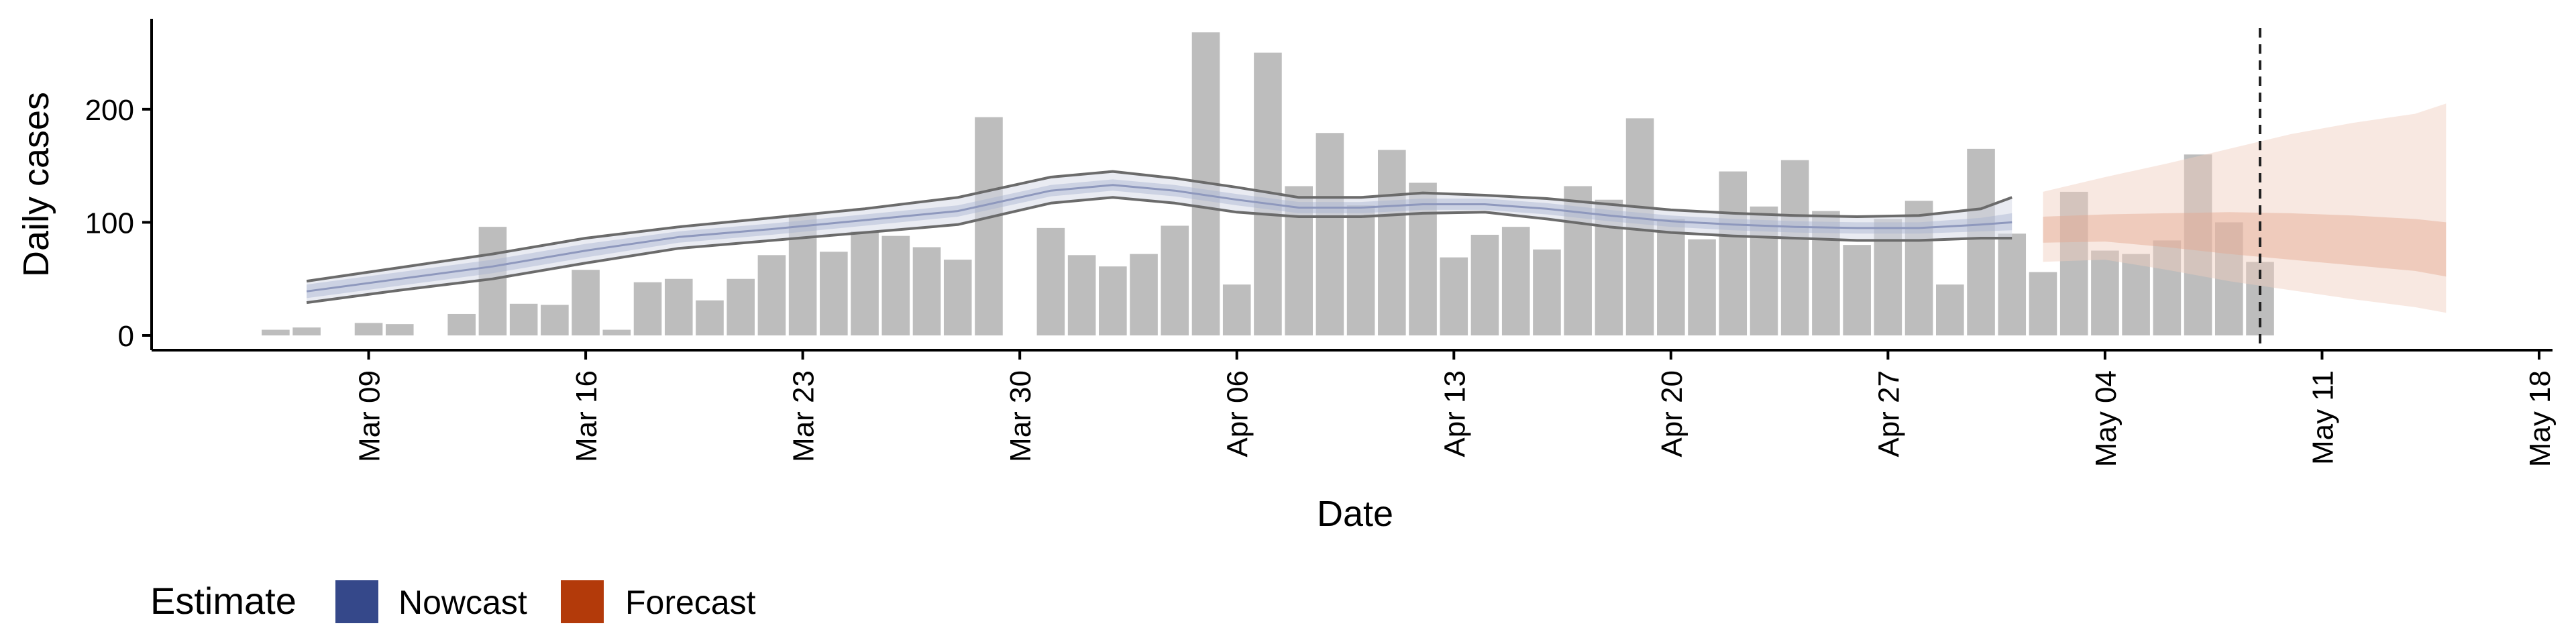 This screenshot has width=2576, height=644. What do you see at coordinates (2322, 417) in the screenshot?
I see `x-tick-label: May 11` at bounding box center [2322, 417].